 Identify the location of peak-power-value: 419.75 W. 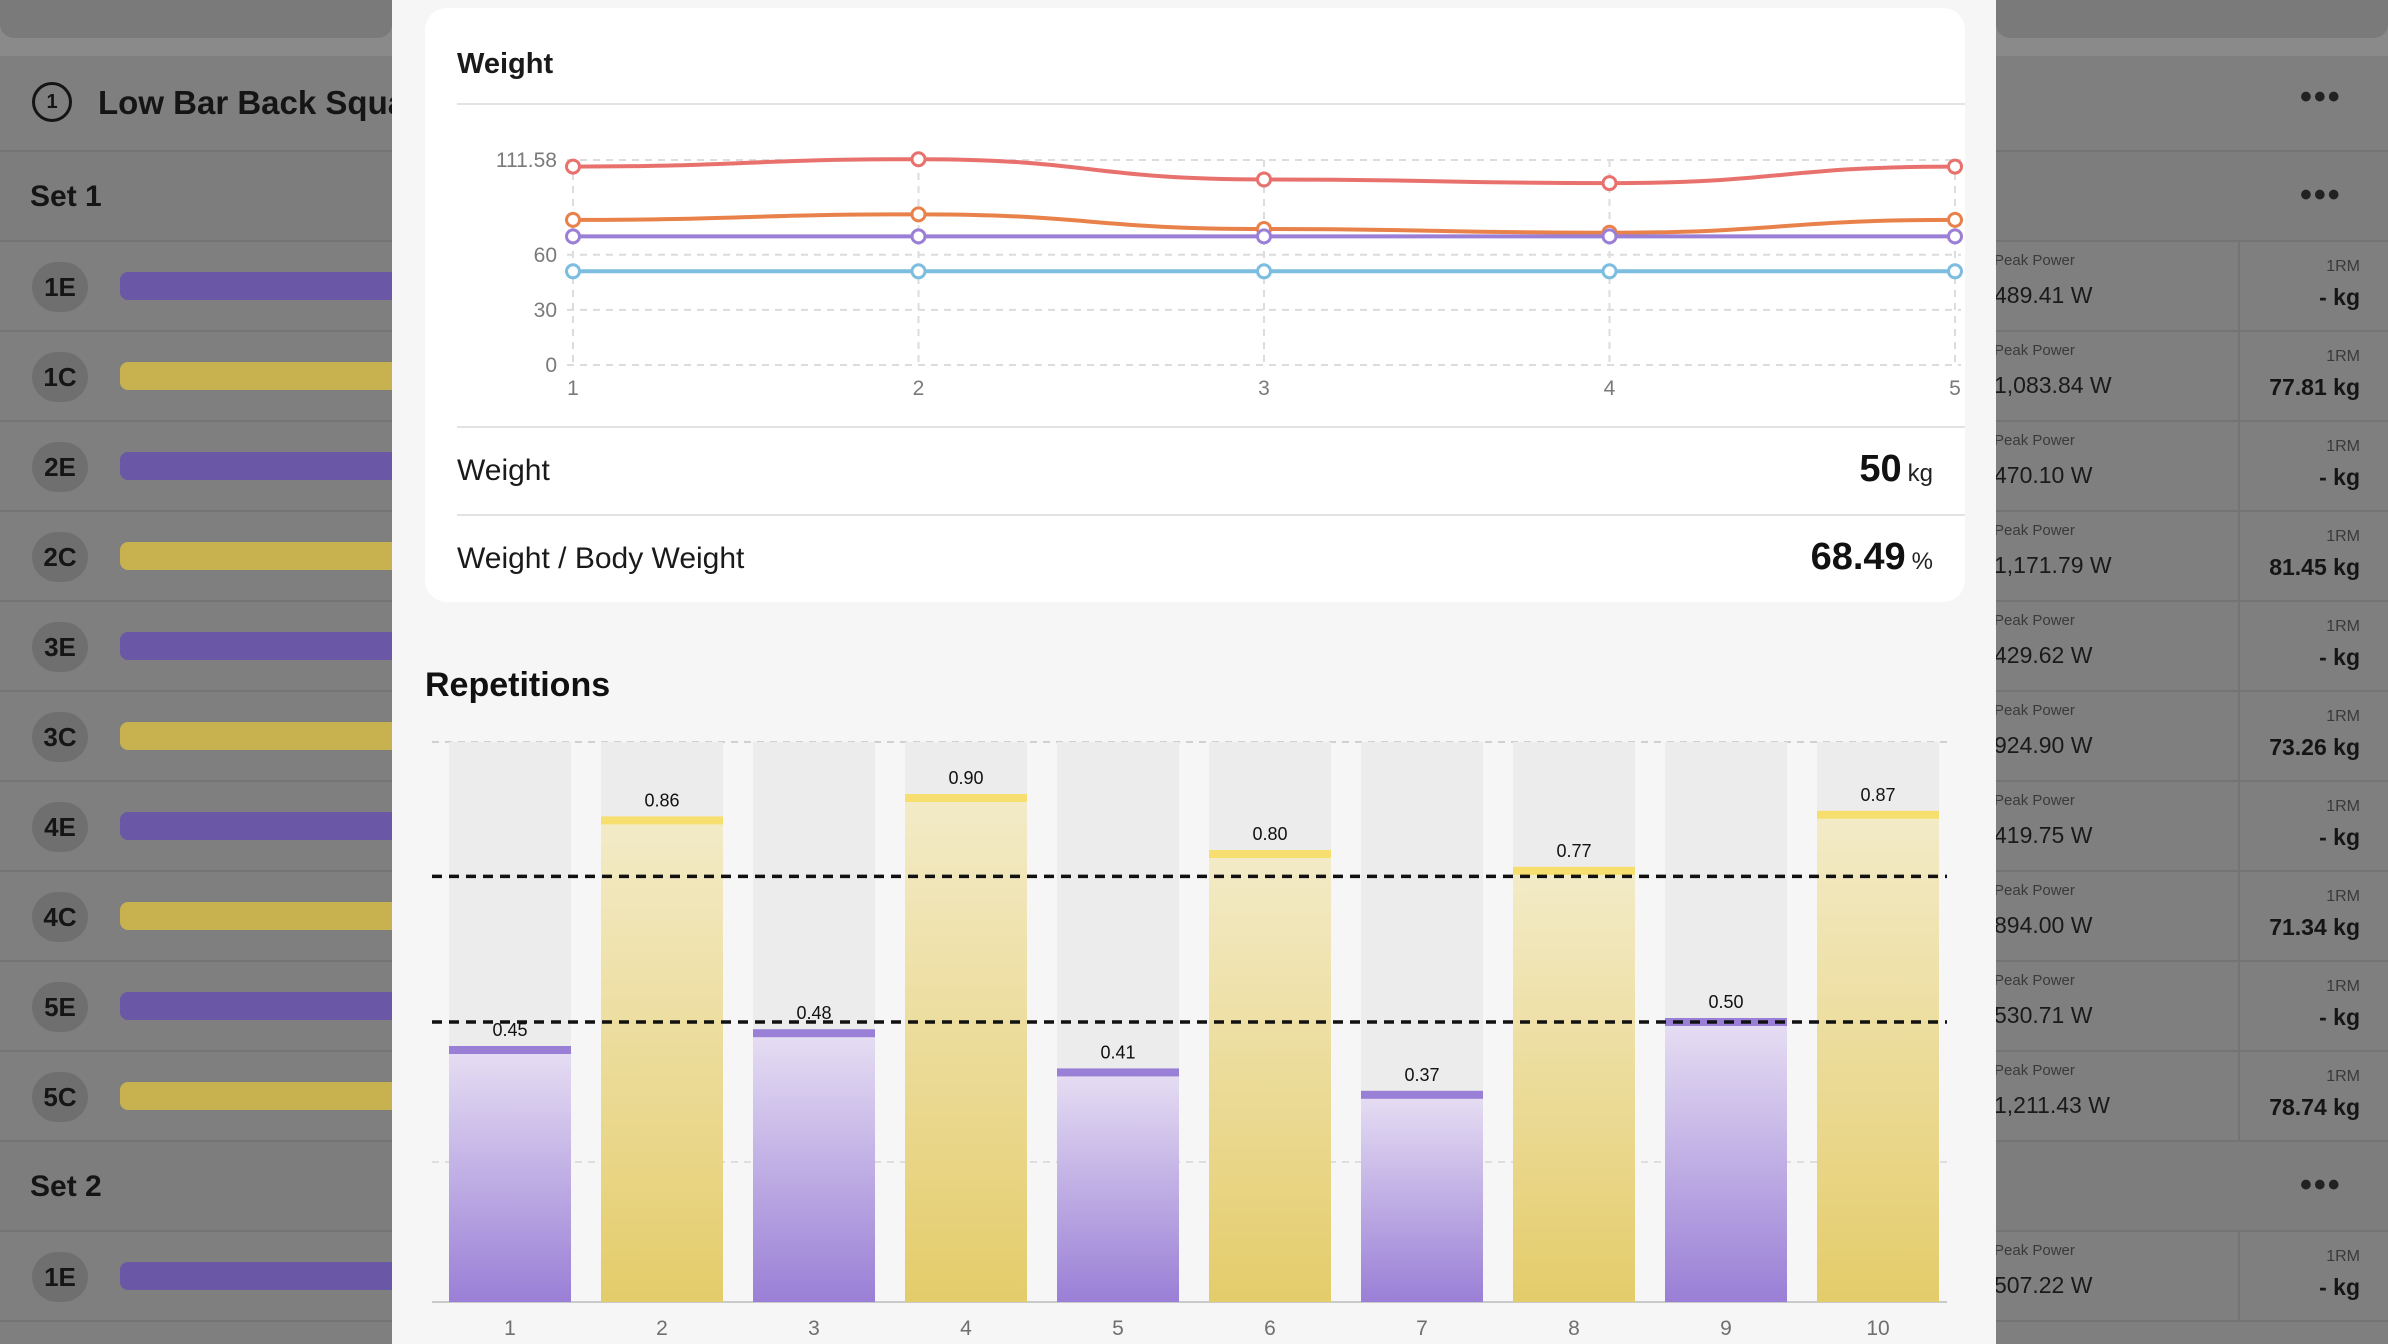
(2043, 835).